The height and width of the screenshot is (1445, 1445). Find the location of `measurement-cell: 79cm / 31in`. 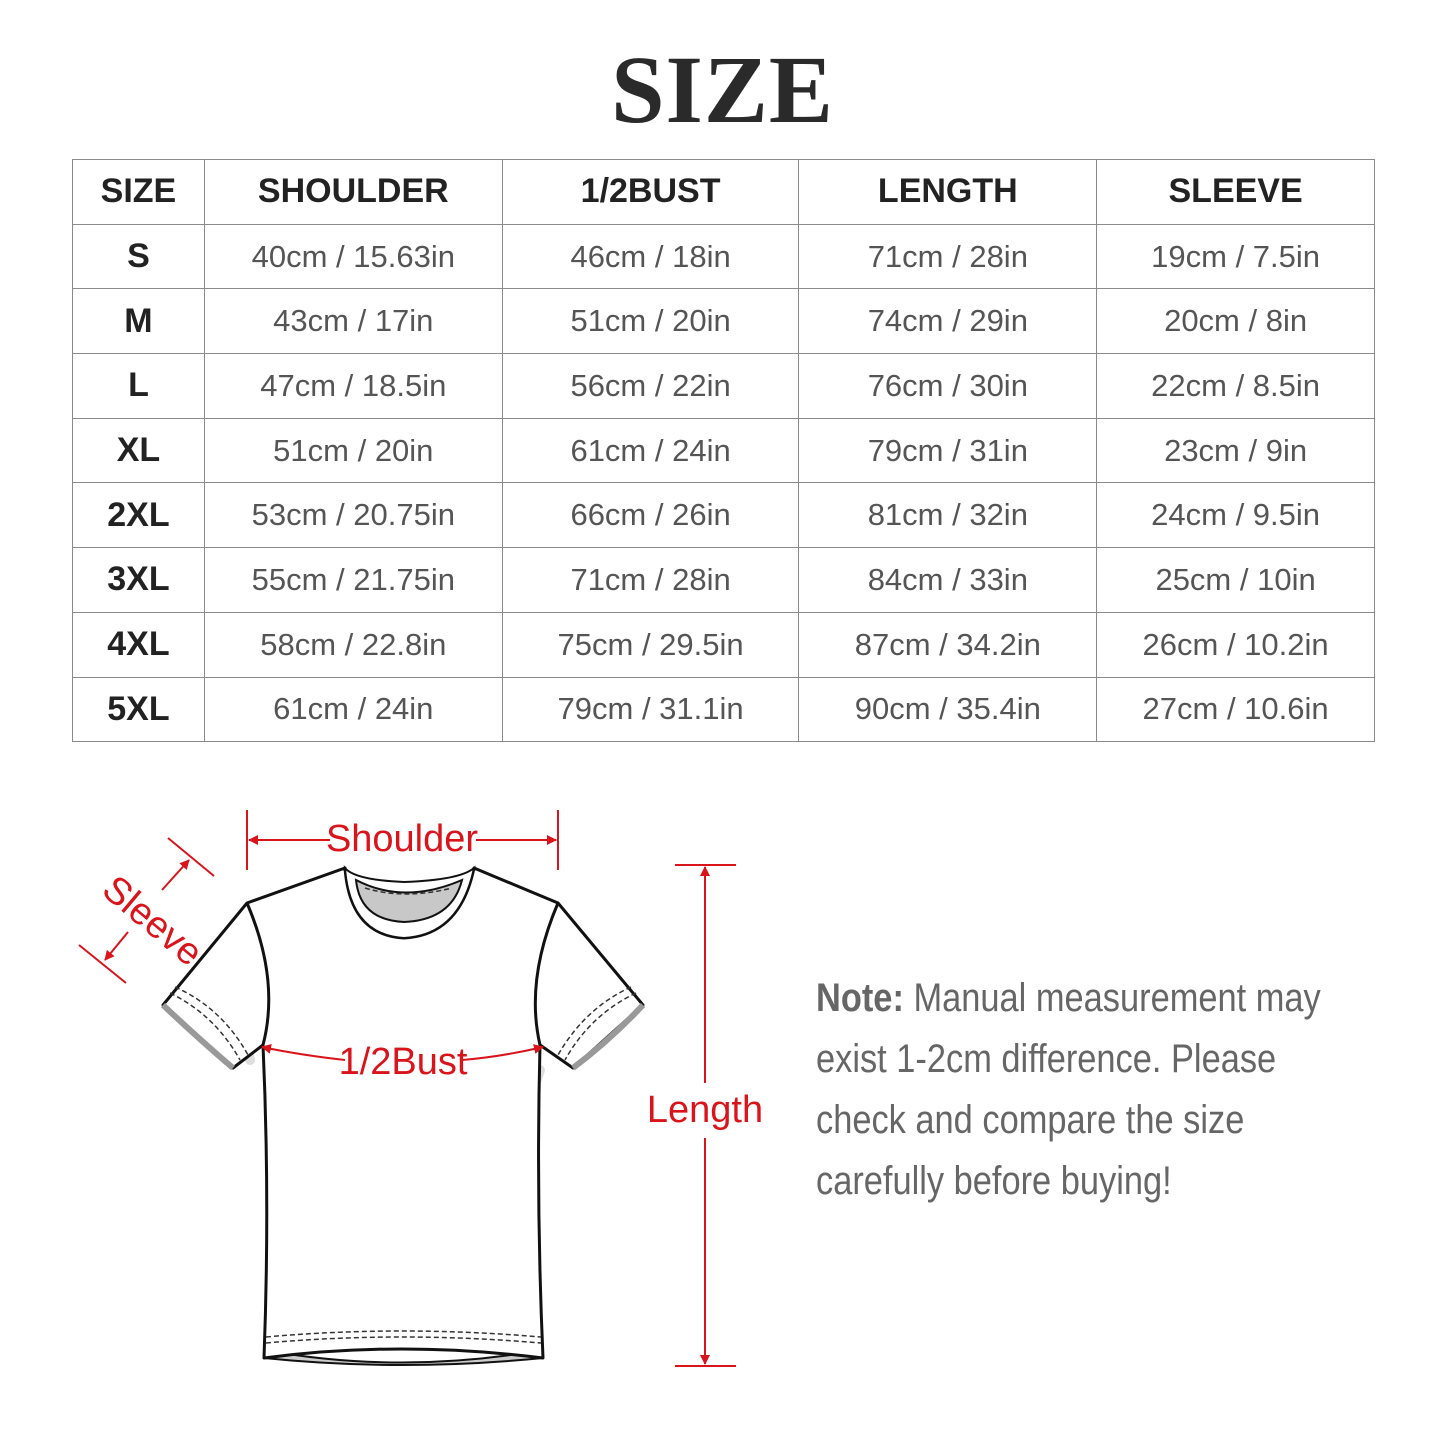

measurement-cell: 79cm / 31in is located at coordinates (948, 450).